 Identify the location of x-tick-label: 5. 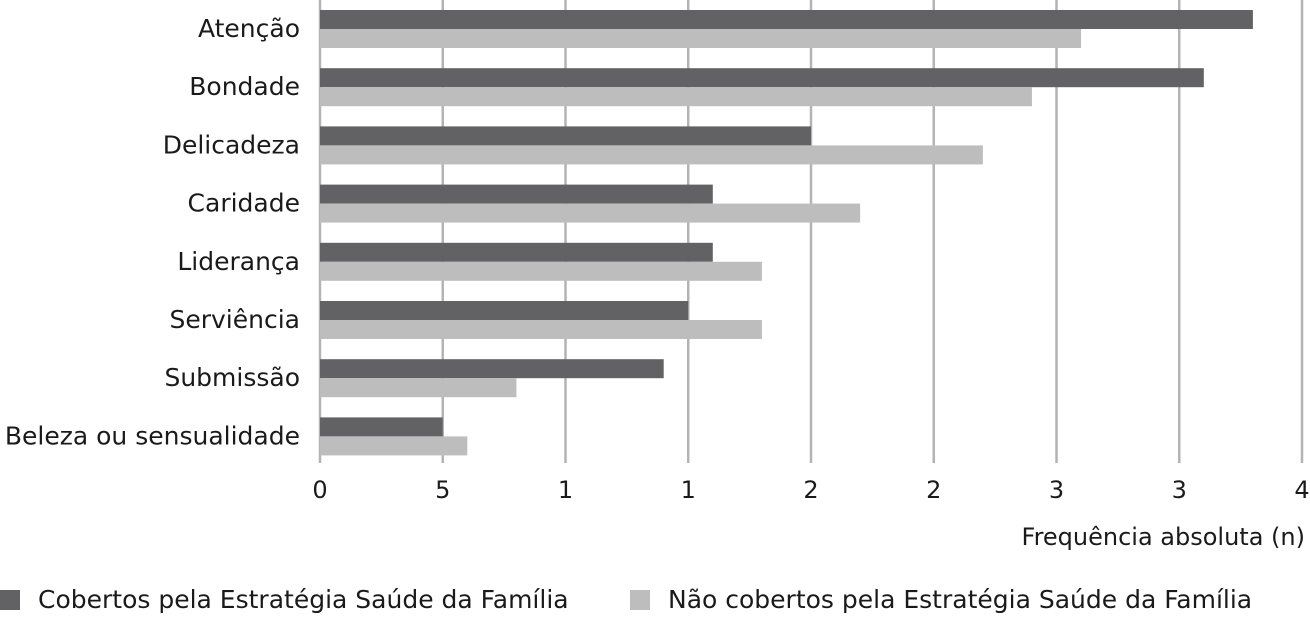
(442, 490).